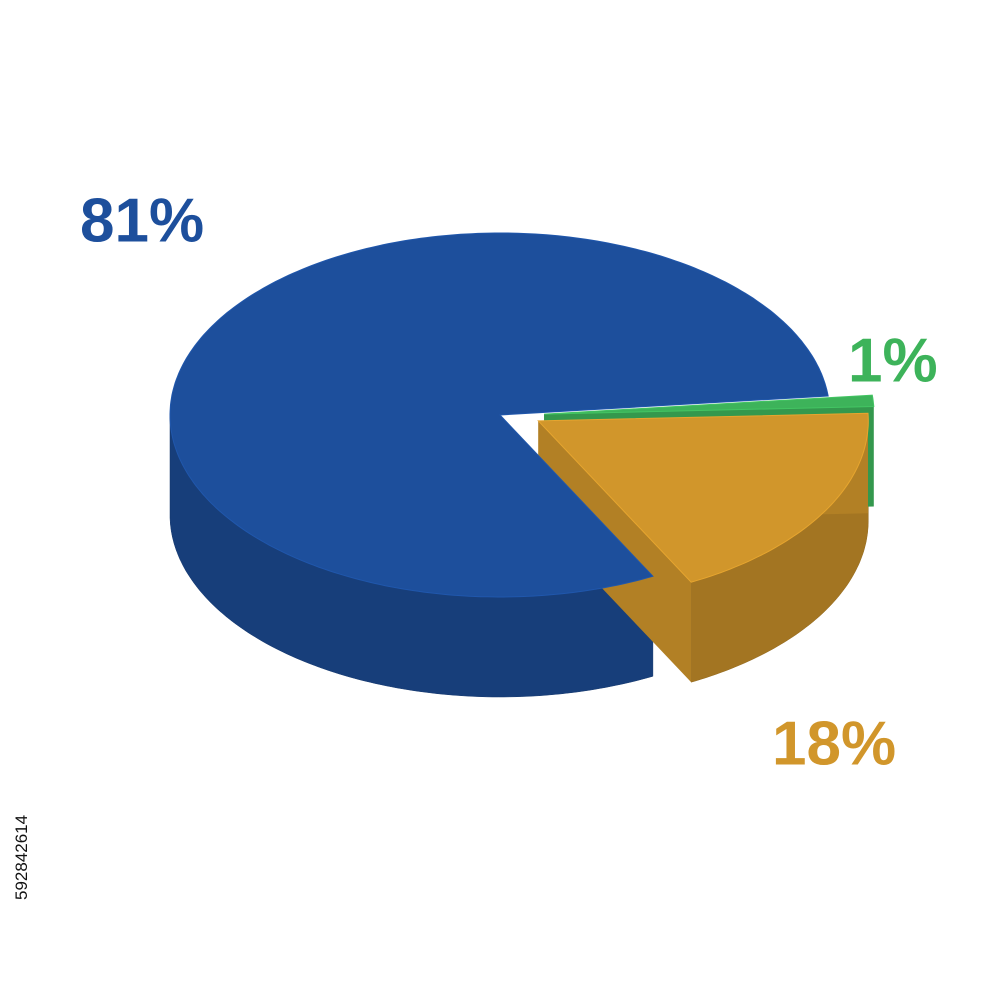  Describe the element at coordinates (893, 360) in the screenshot. I see `value-label: 1%` at that location.